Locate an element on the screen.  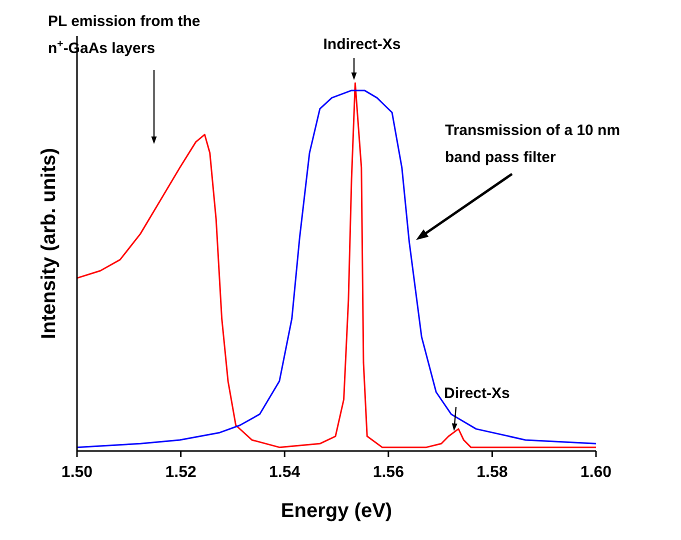
y-axis-title: Intensity (arb. units) is located at coordinates (49, 244).